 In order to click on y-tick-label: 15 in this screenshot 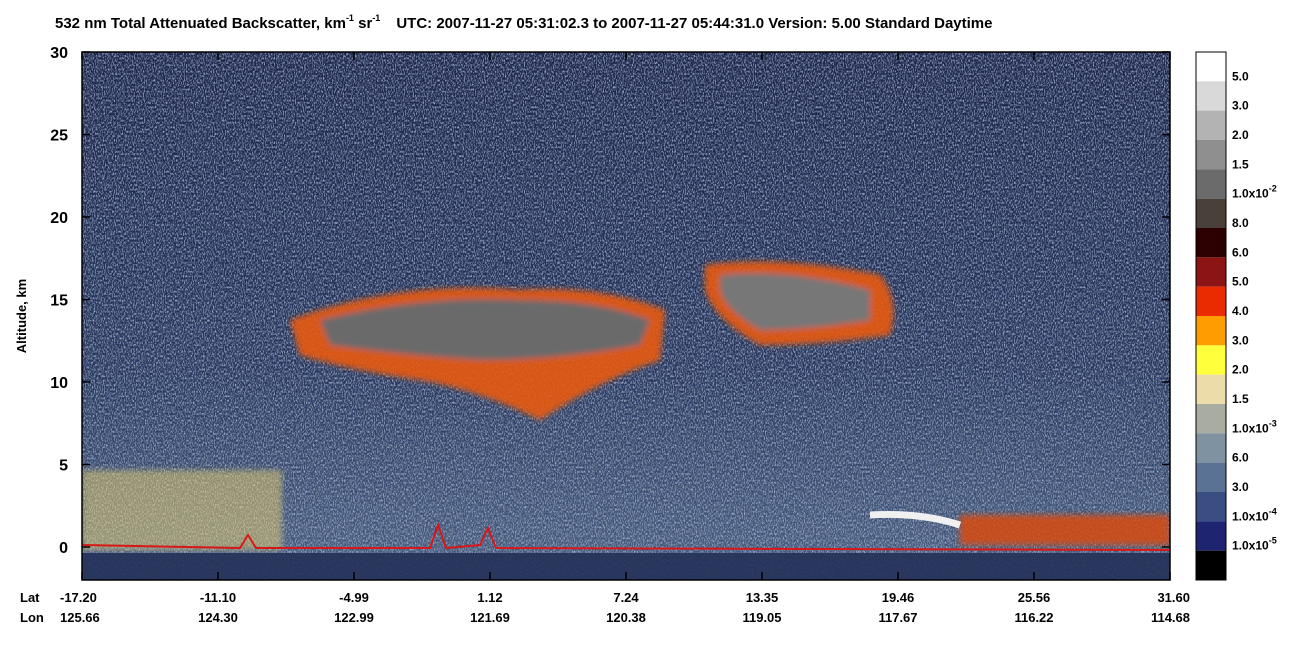, I will do `click(59, 301)`.